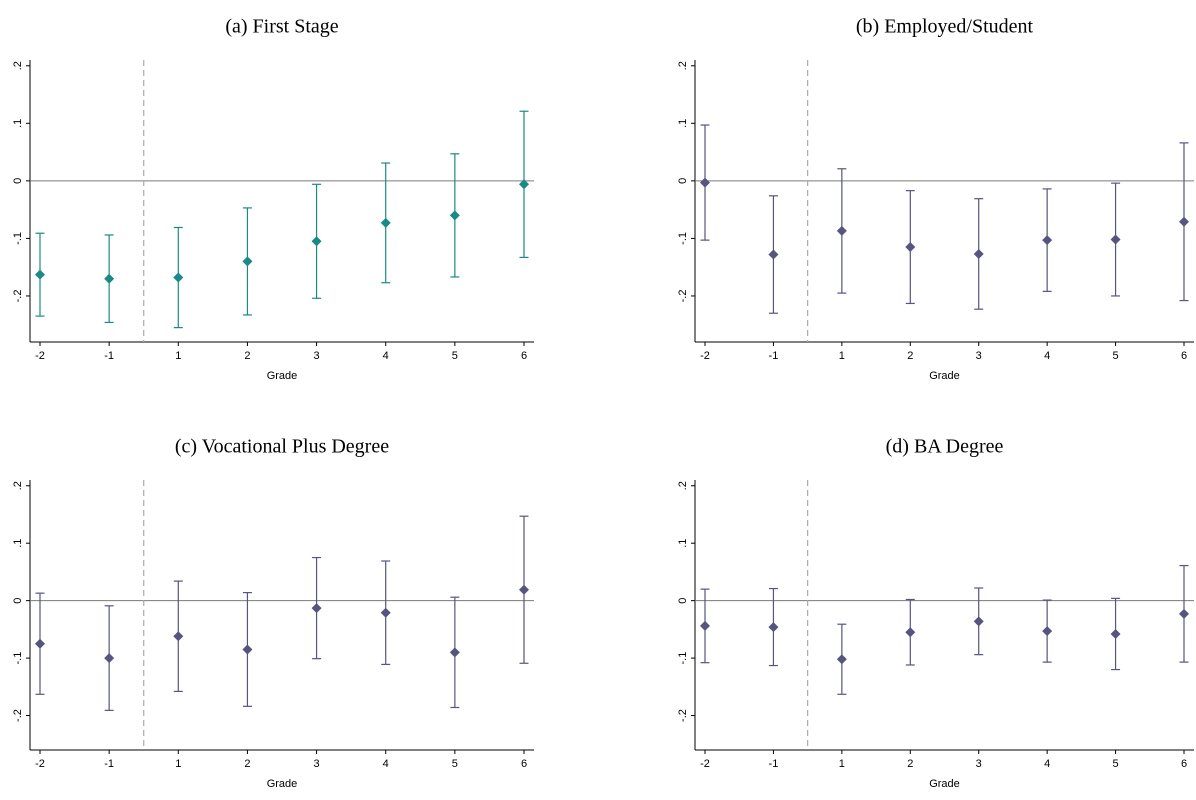 The width and height of the screenshot is (1196, 800). What do you see at coordinates (945, 447) in the screenshot?
I see `panel-title: (d) BA Degree` at bounding box center [945, 447].